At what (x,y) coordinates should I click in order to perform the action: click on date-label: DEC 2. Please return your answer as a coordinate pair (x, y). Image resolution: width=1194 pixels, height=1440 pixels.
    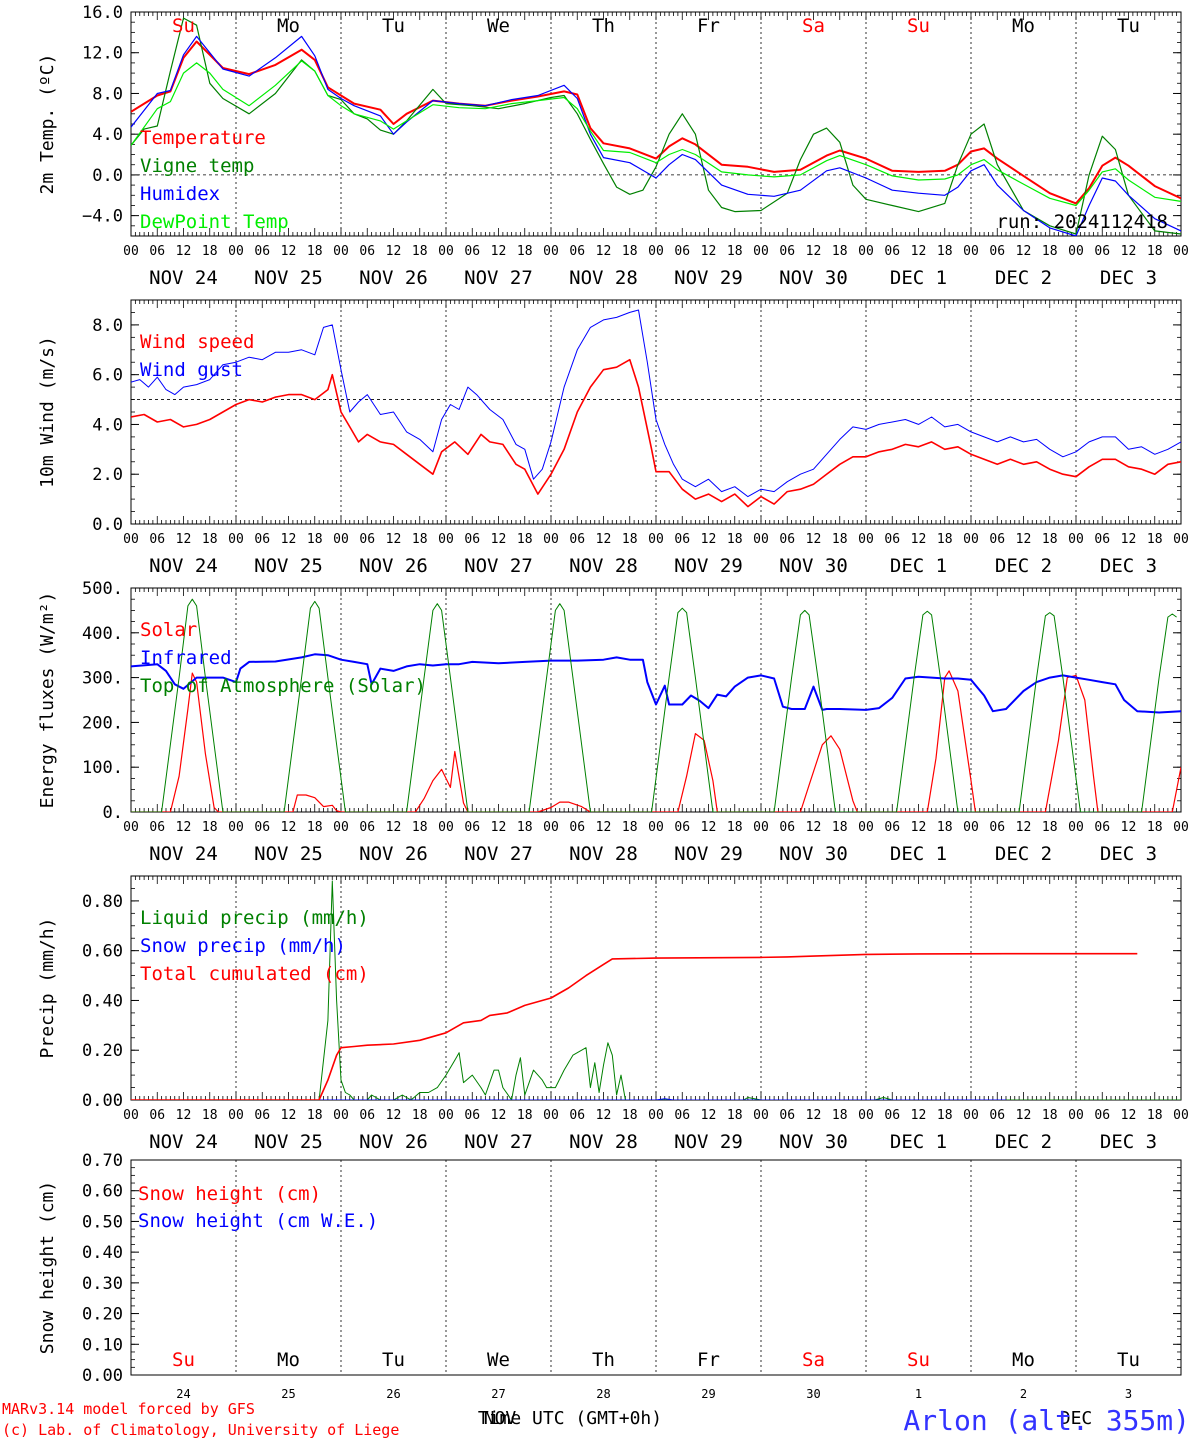
    Looking at the image, I should click on (1023, 278).